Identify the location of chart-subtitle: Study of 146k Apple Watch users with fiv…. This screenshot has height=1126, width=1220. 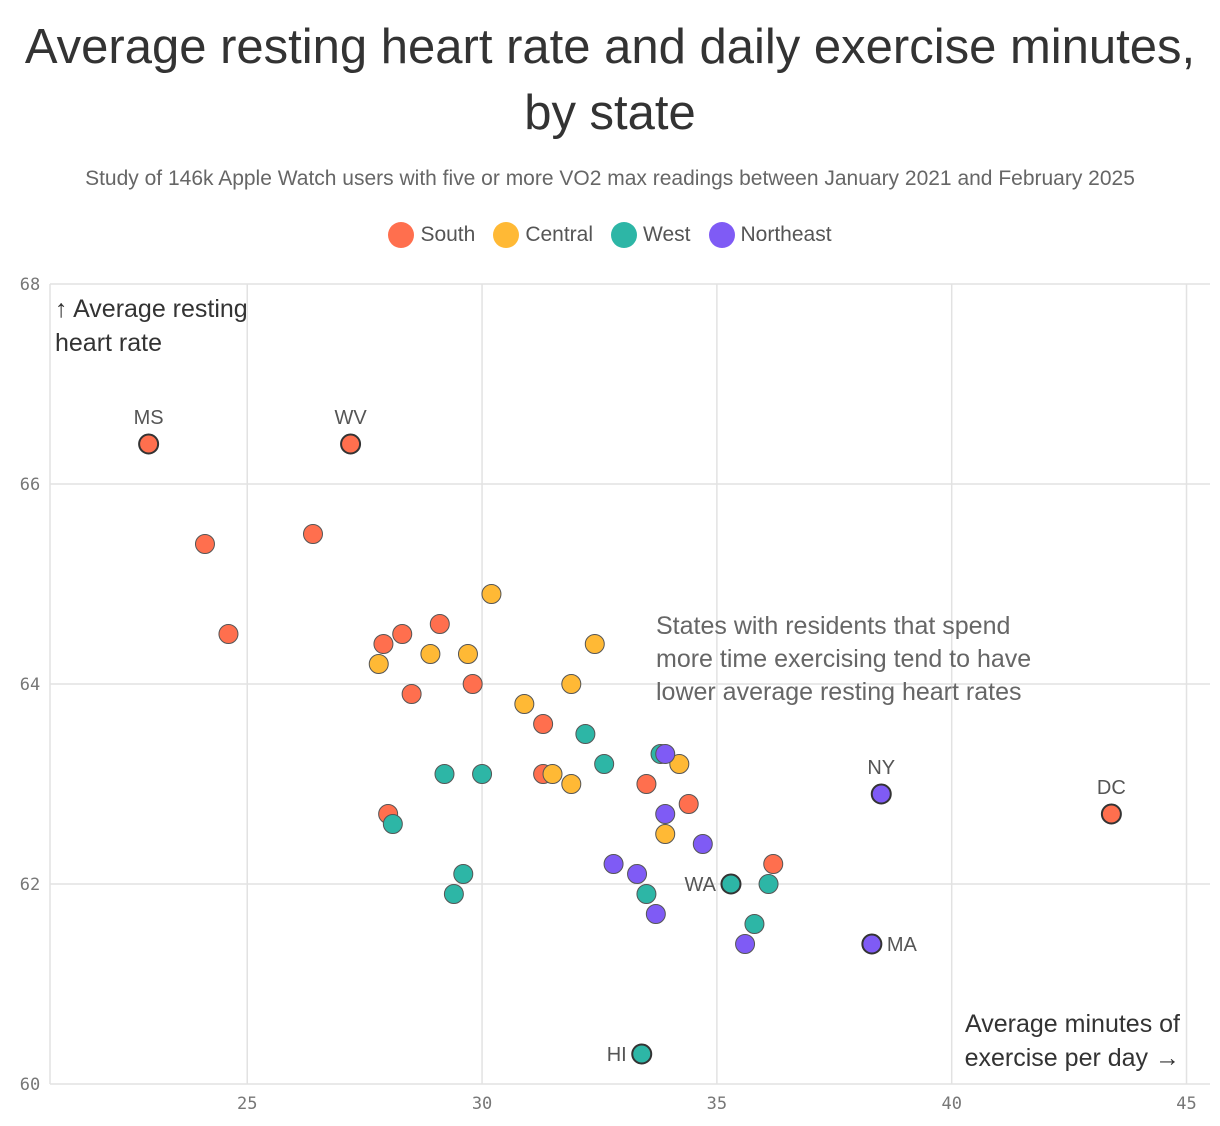
(610, 178).